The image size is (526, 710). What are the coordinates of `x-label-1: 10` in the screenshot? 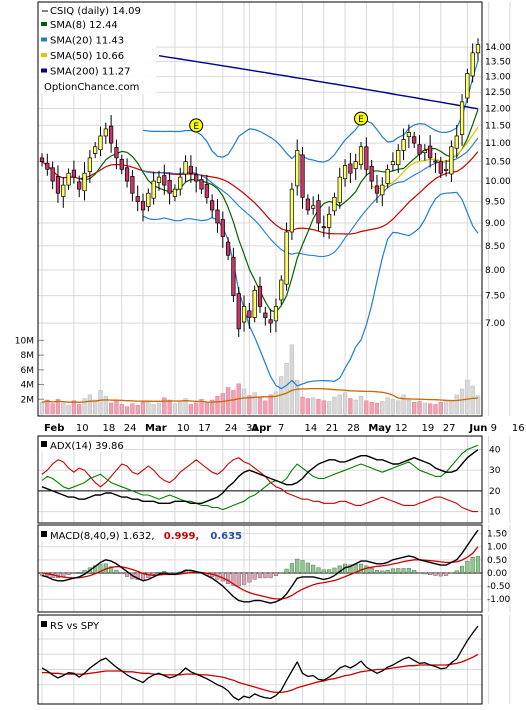 It's located at (82, 428).